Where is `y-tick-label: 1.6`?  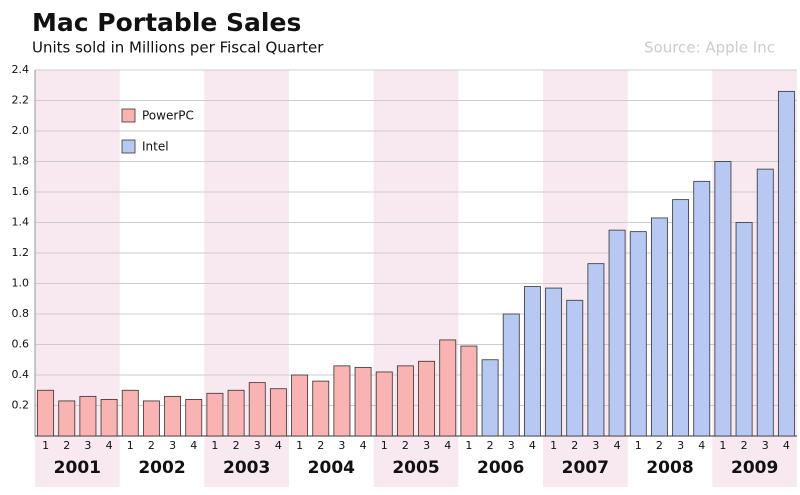
y-tick-label: 1.6 is located at coordinates (21, 191).